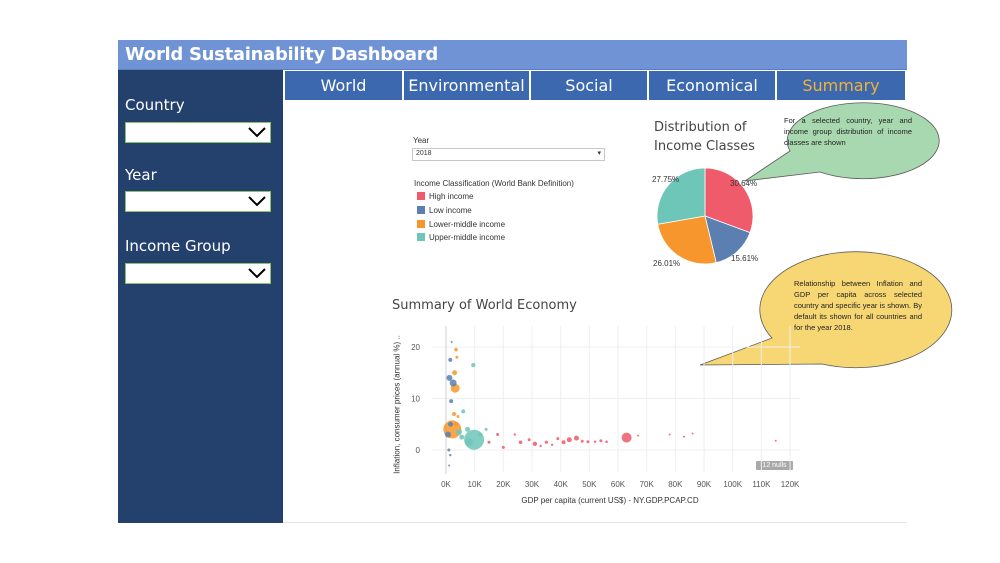 Image resolution: width=1000 pixels, height=563 pixels. I want to click on nulls-indicator: 12 nulls, so click(774, 465).